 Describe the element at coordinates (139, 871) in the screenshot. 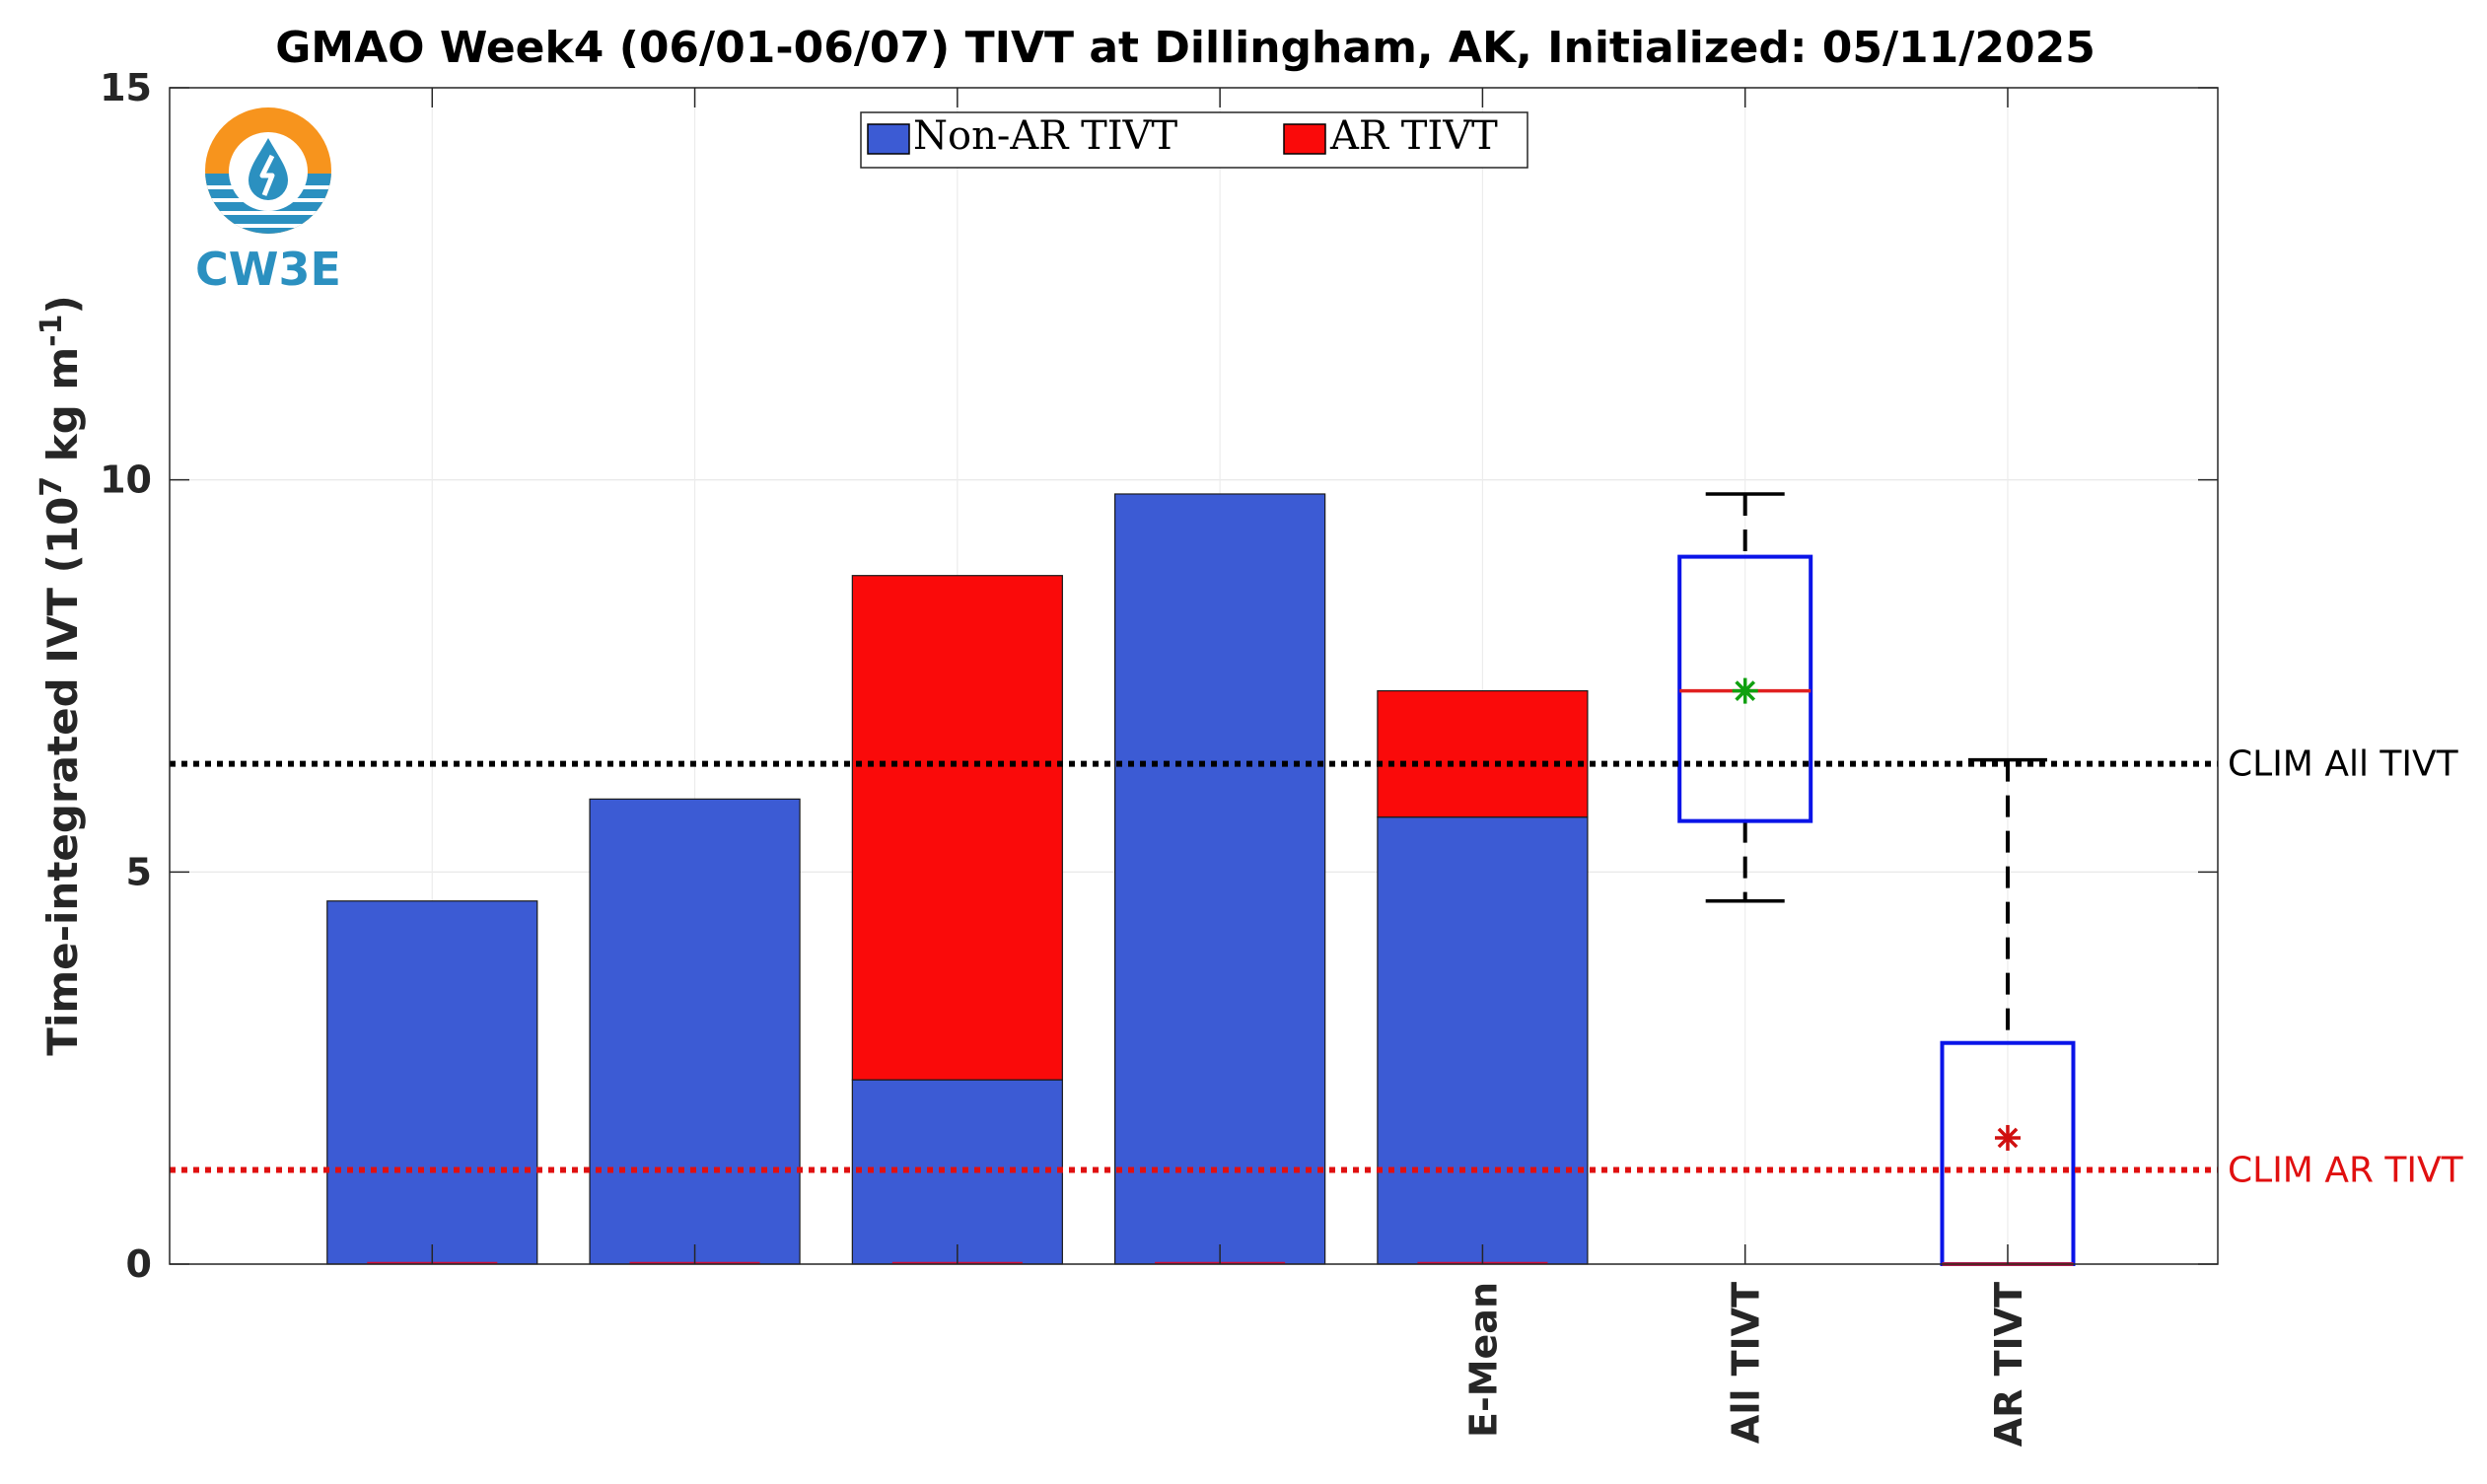

I see `y-tick-label-1: 5` at that location.